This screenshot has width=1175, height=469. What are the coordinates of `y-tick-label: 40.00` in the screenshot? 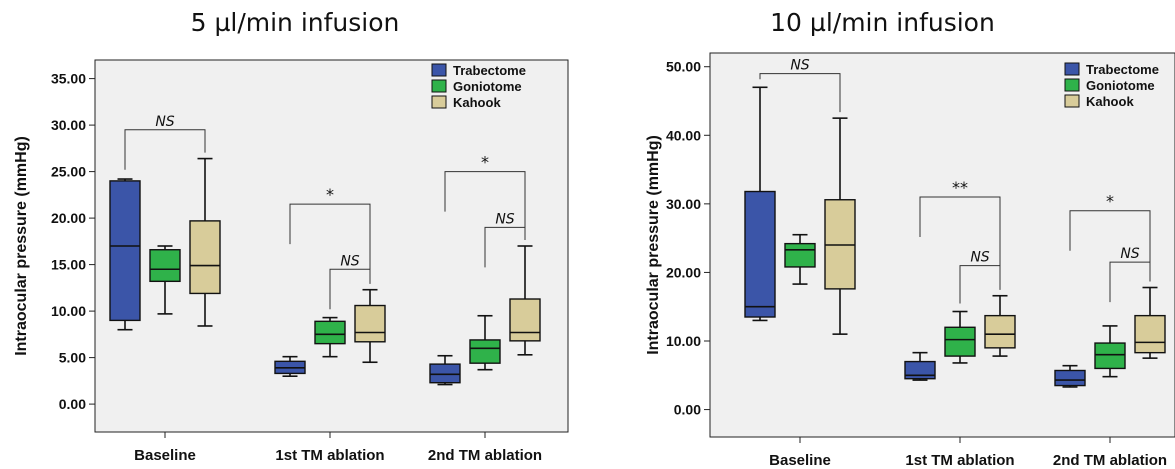 It's located at (683, 135).